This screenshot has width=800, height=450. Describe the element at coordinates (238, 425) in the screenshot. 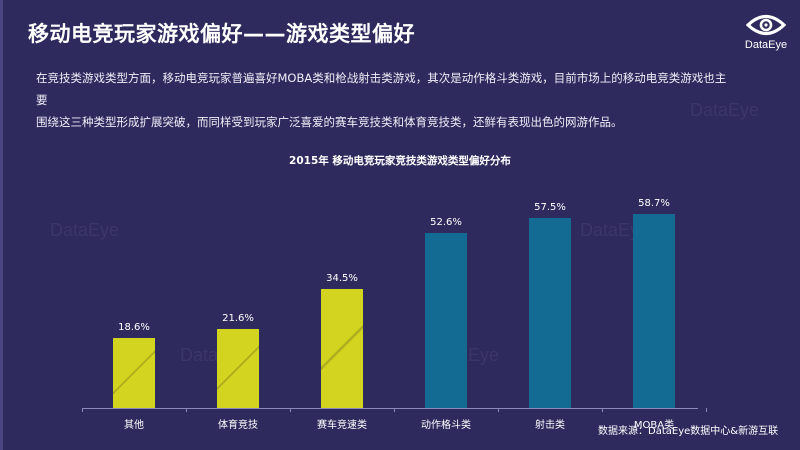

I see `category-label: 体育竞技` at that location.